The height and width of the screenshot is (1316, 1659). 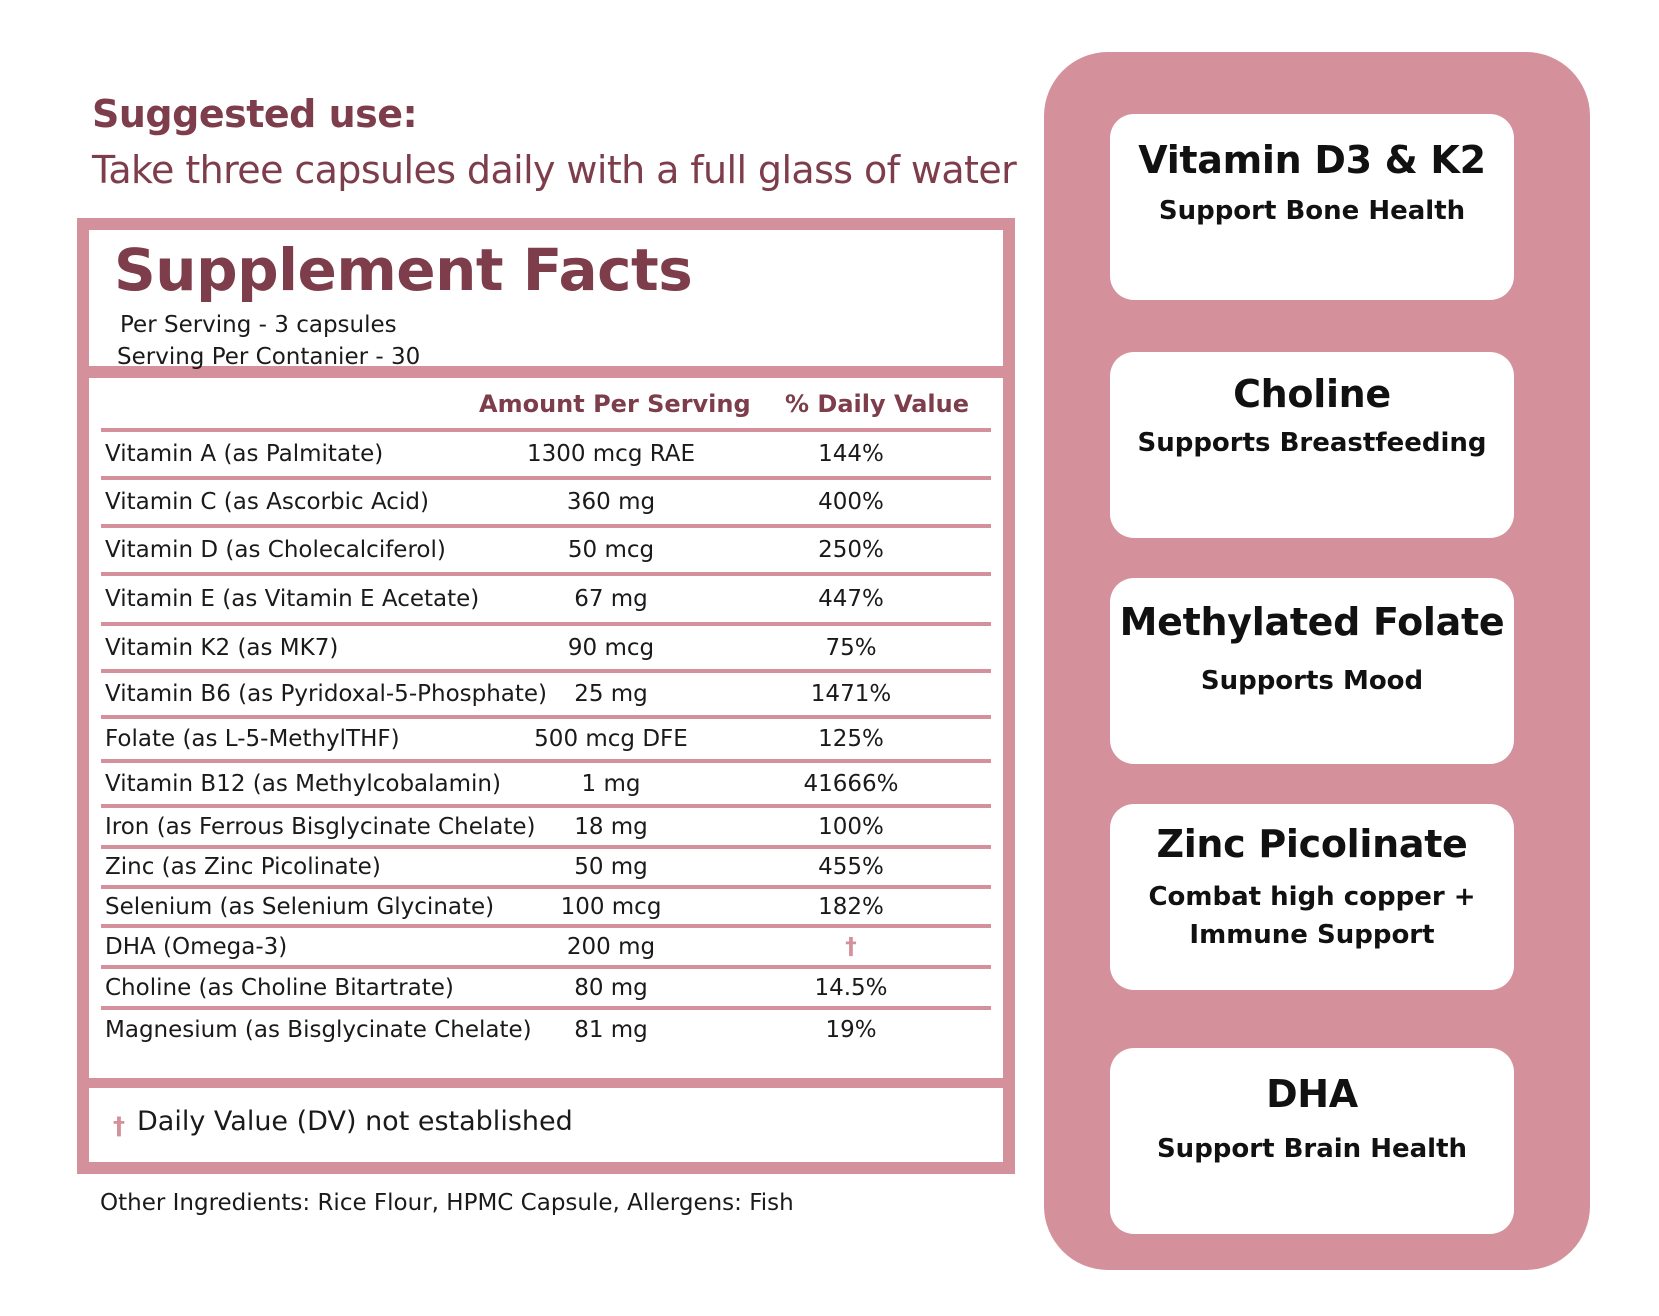 What do you see at coordinates (851, 783) in the screenshot?
I see `nutrient-daily-value: 41666%` at bounding box center [851, 783].